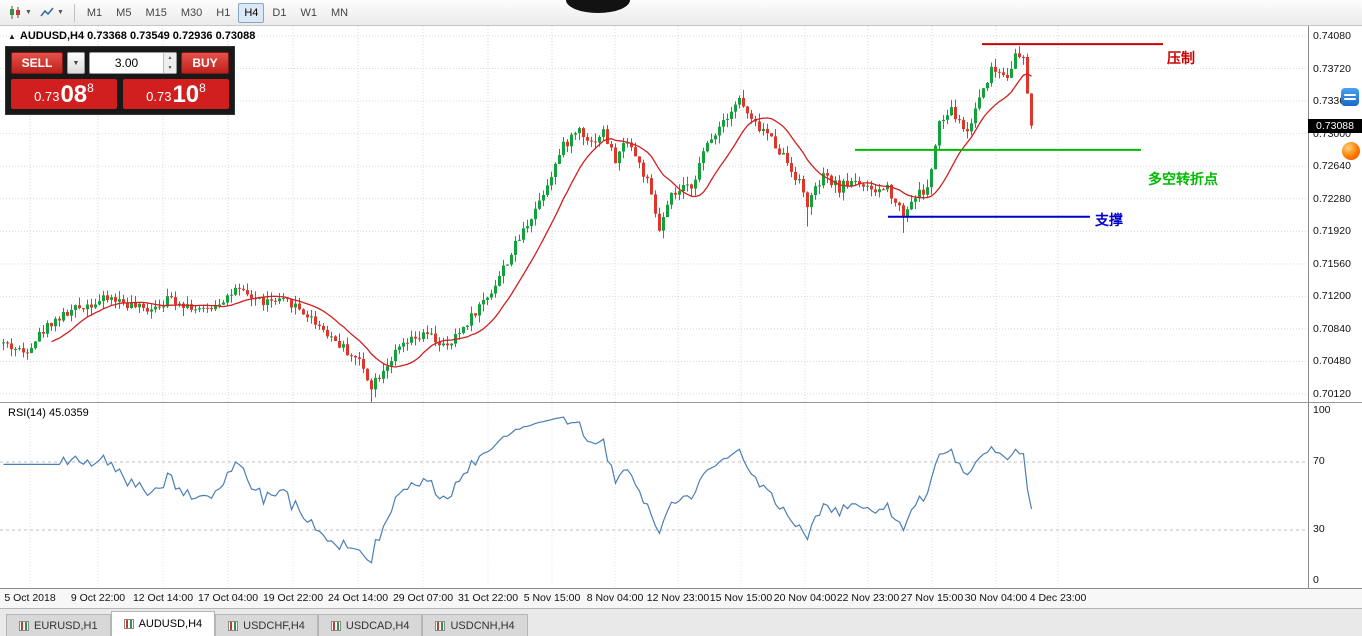  I want to click on spinner-down-icon: ▼, so click(170, 68).